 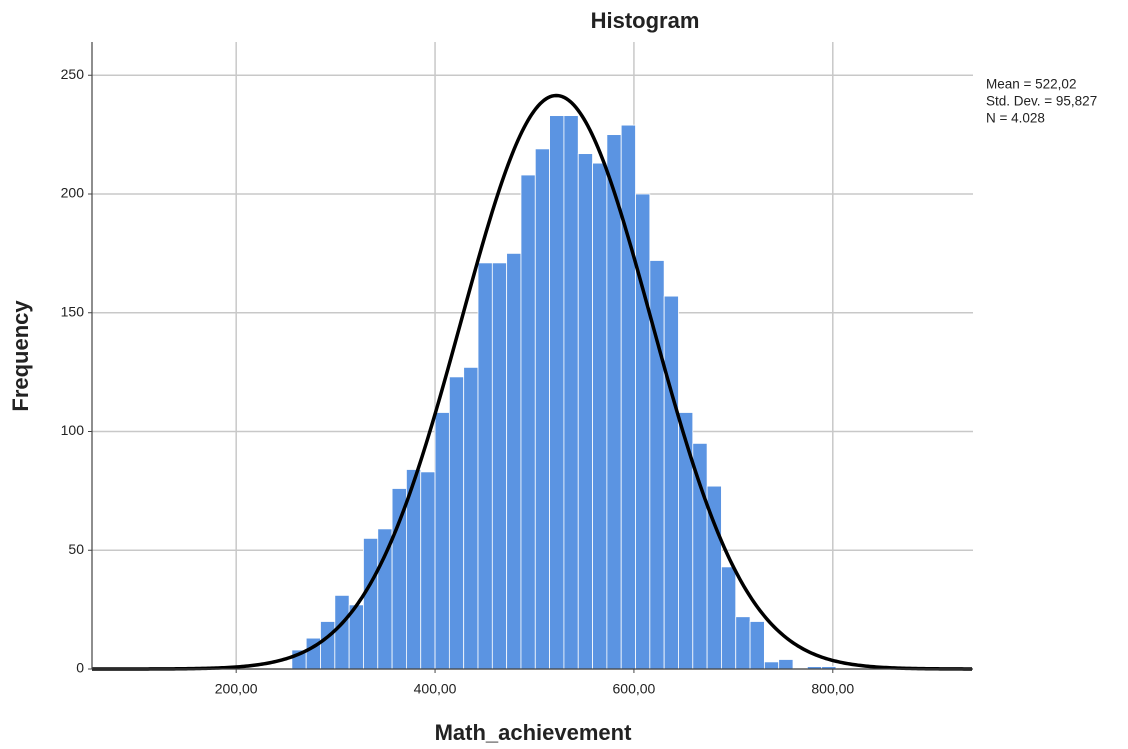 What do you see at coordinates (73, 74) in the screenshot?
I see `y-tick-label: 250` at bounding box center [73, 74].